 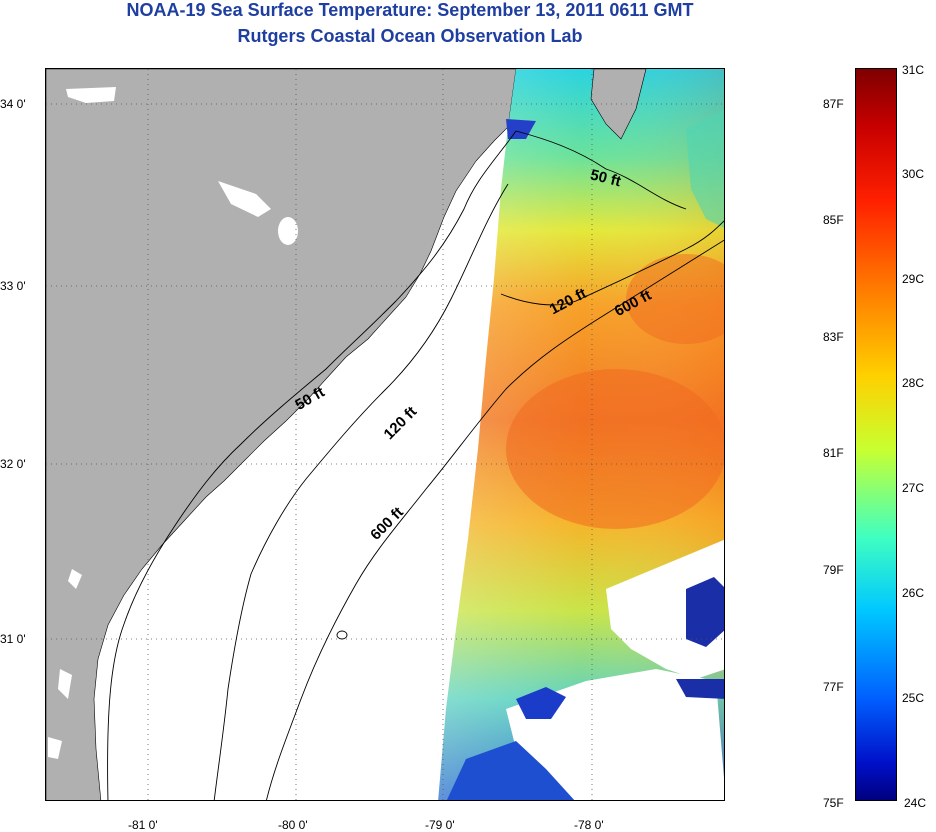 I want to click on colorbar-celsius-label: 29C, so click(x=913, y=279).